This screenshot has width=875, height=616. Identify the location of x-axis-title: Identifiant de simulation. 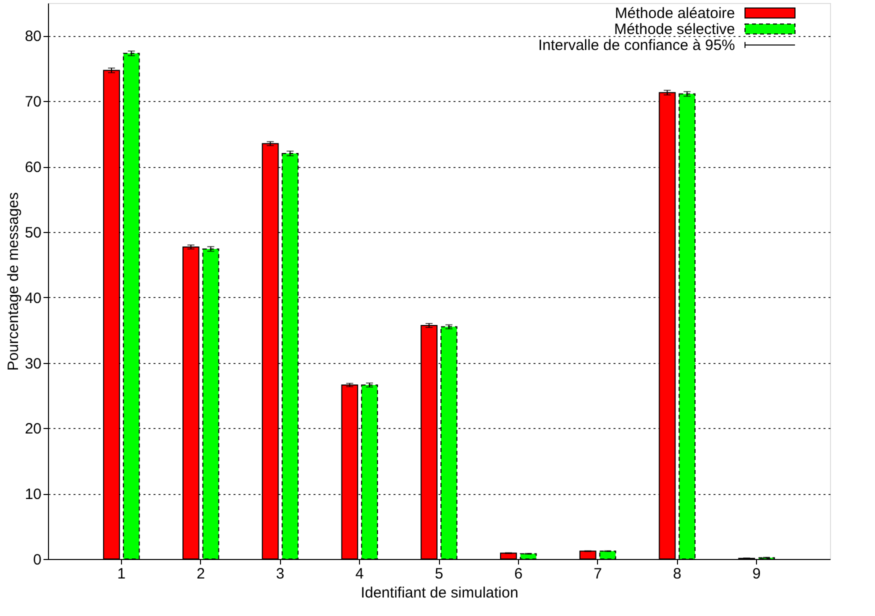
(439, 593).